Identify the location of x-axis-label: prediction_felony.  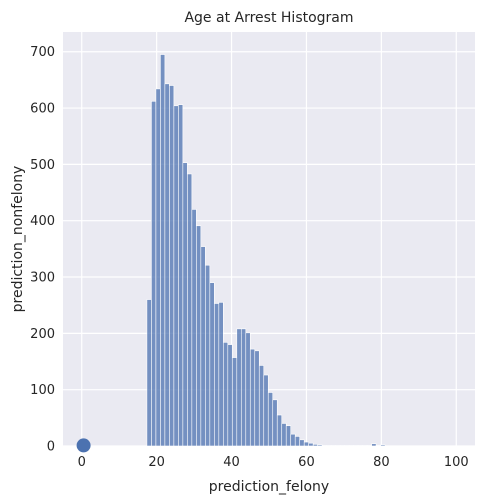
(269, 487).